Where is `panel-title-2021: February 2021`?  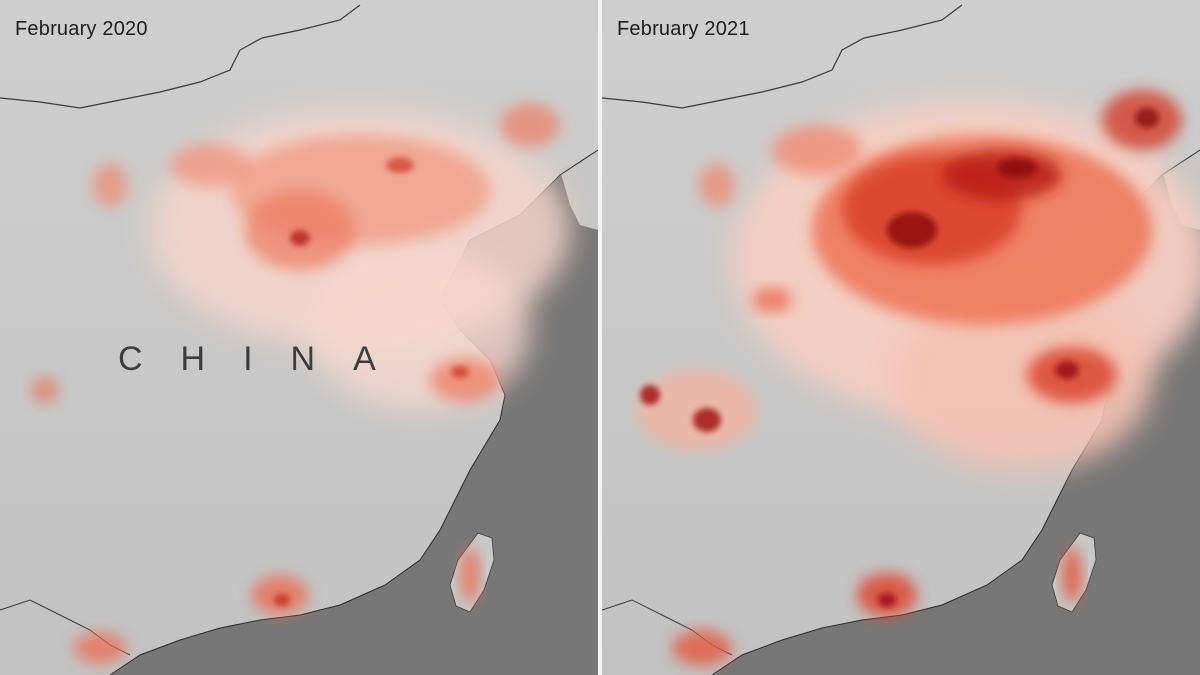 panel-title-2021: February 2021 is located at coordinates (683, 29).